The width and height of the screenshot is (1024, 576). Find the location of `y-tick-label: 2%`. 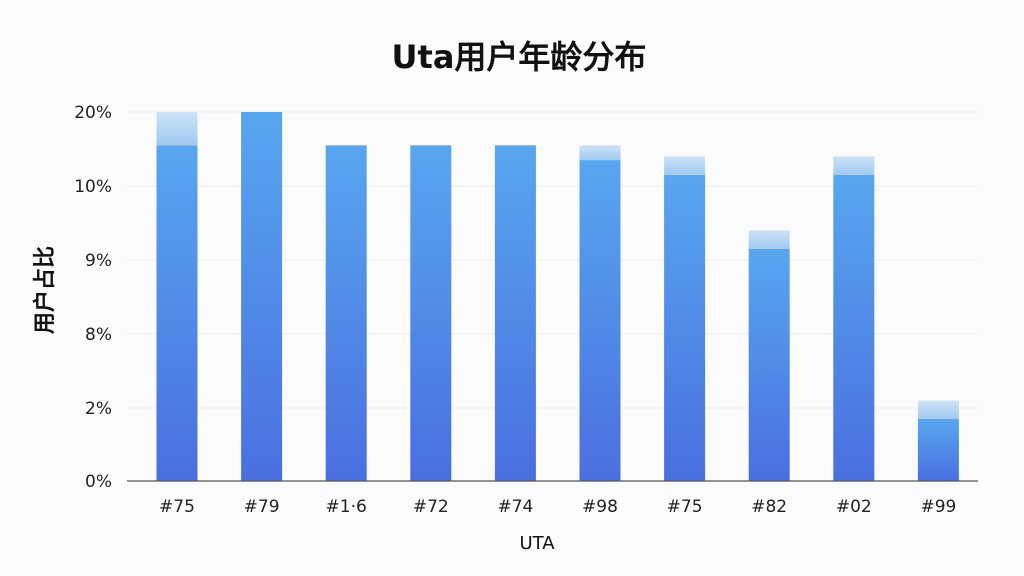

y-tick-label: 2% is located at coordinates (98, 409).